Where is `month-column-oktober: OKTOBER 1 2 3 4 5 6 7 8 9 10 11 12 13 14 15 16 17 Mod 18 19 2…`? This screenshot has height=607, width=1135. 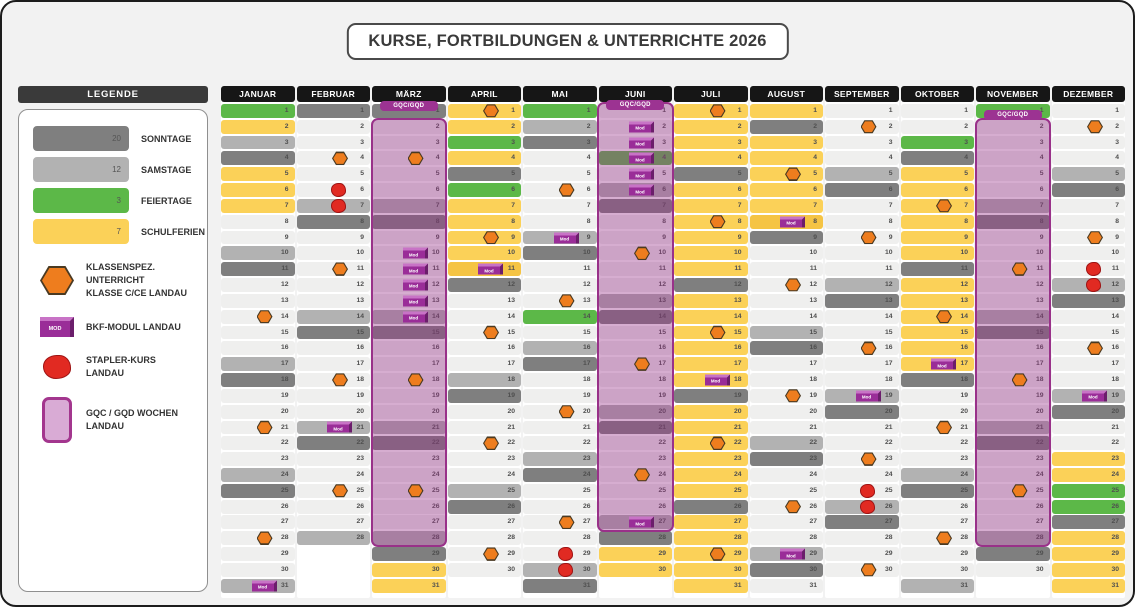
month-column-oktober: OKTOBER 1 2 3 4 5 6 7 8 9 10 11 12 13 14 15 16 17 Mod 18 19 2… is located at coordinates (937, 342).